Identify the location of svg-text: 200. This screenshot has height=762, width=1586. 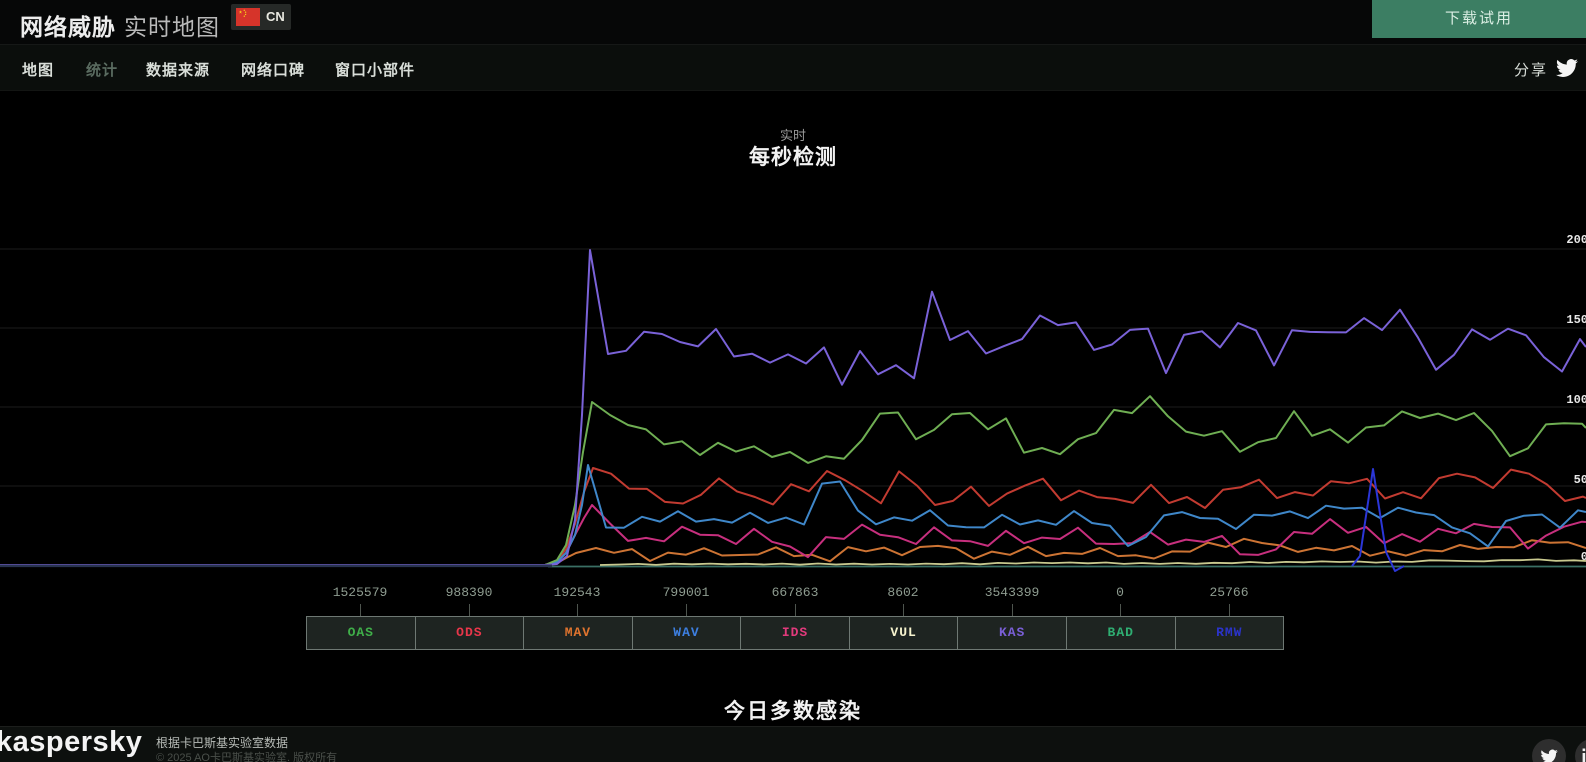
(1576, 240).